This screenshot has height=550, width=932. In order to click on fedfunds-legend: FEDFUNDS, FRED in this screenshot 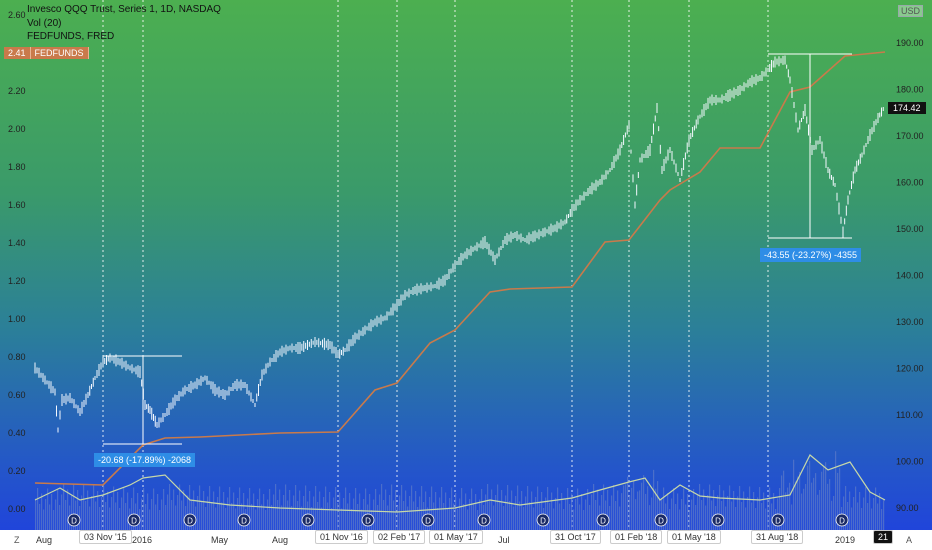, I will do `click(71, 36)`.